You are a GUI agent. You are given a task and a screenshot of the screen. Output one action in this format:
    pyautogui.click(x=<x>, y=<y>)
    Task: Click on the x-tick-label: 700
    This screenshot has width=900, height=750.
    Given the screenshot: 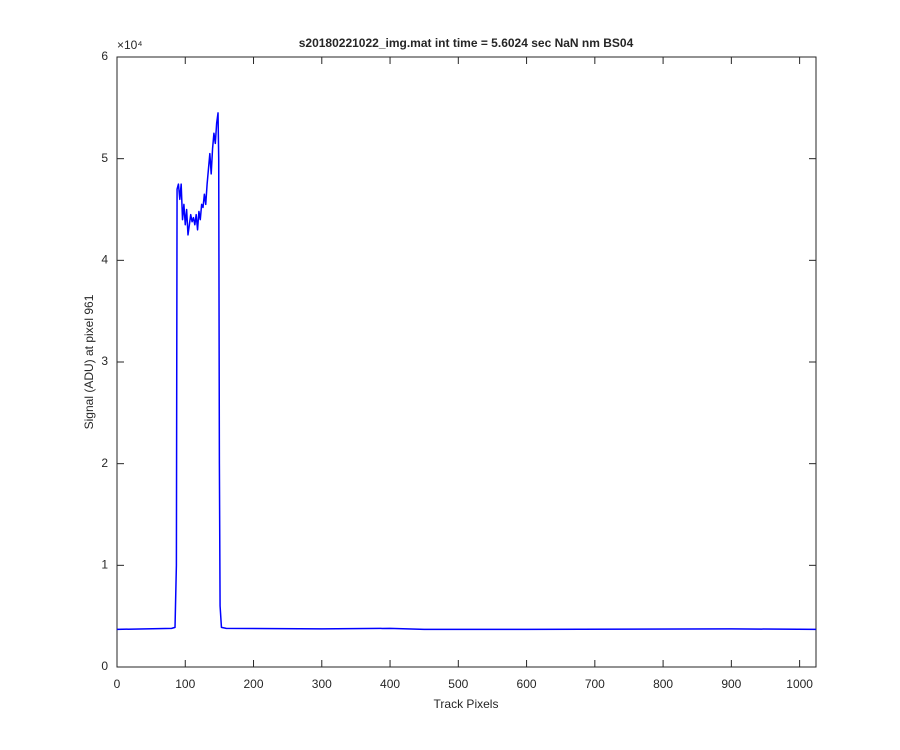 What is the action you would take?
    pyautogui.click(x=595, y=684)
    